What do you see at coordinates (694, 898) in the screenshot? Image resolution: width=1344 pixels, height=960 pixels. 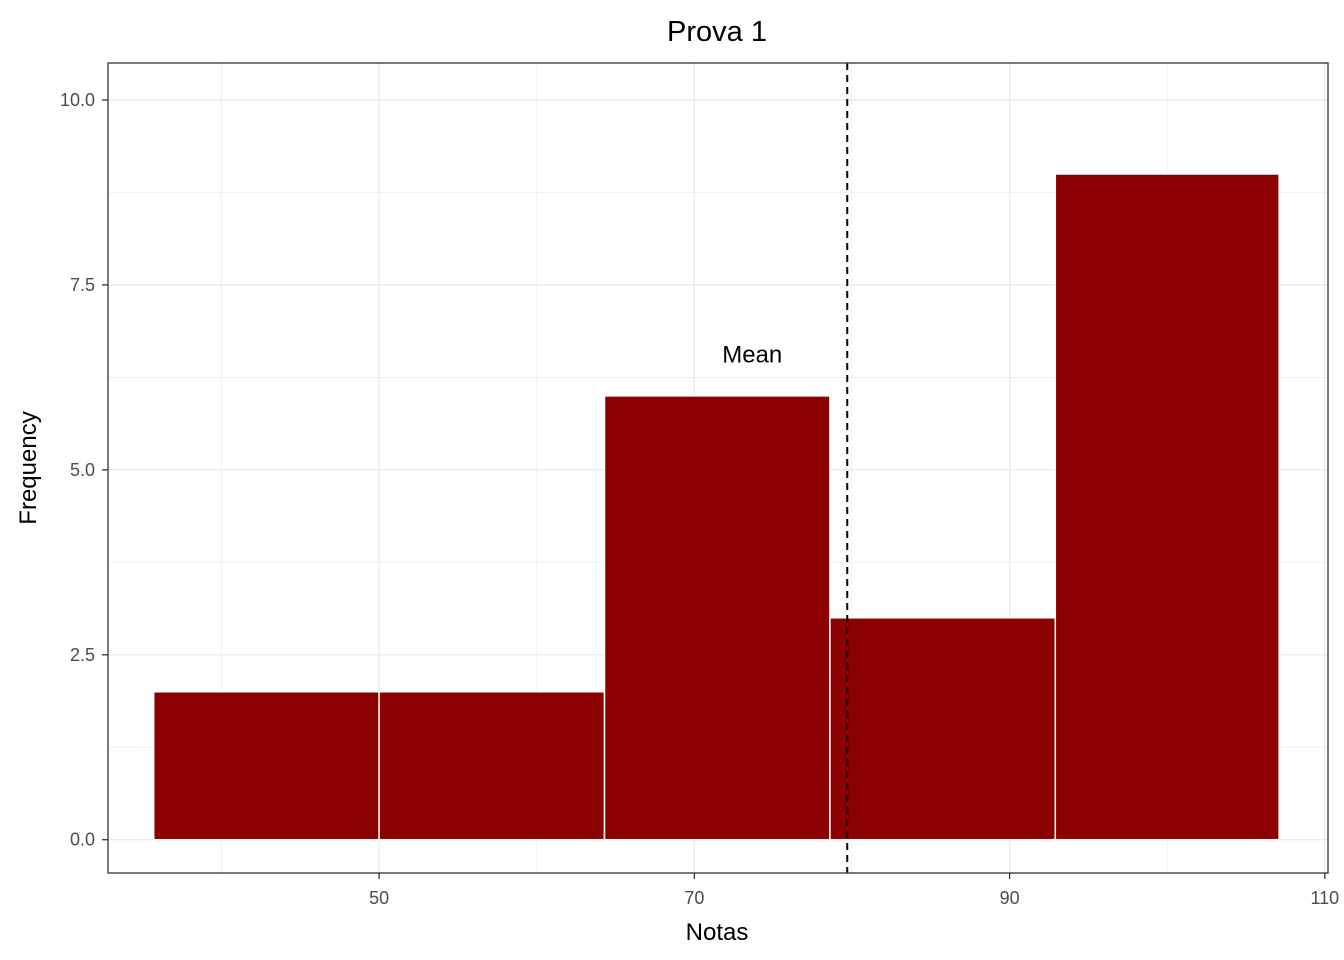 I see `x-tick-label: 70` at bounding box center [694, 898].